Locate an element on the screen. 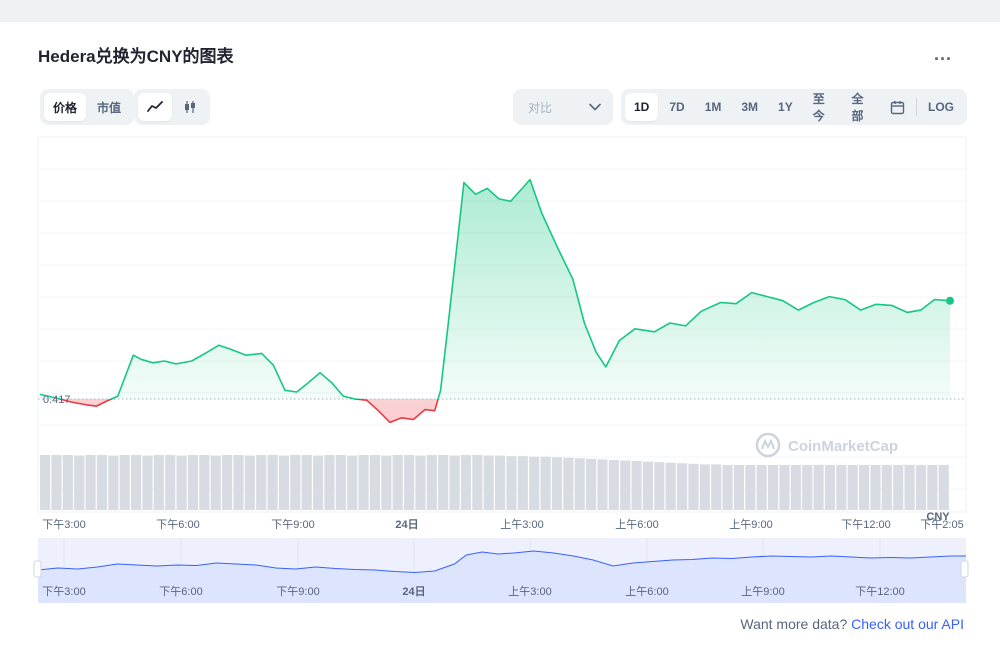 The height and width of the screenshot is (650, 1000). navigator-area is located at coordinates (502, 577).